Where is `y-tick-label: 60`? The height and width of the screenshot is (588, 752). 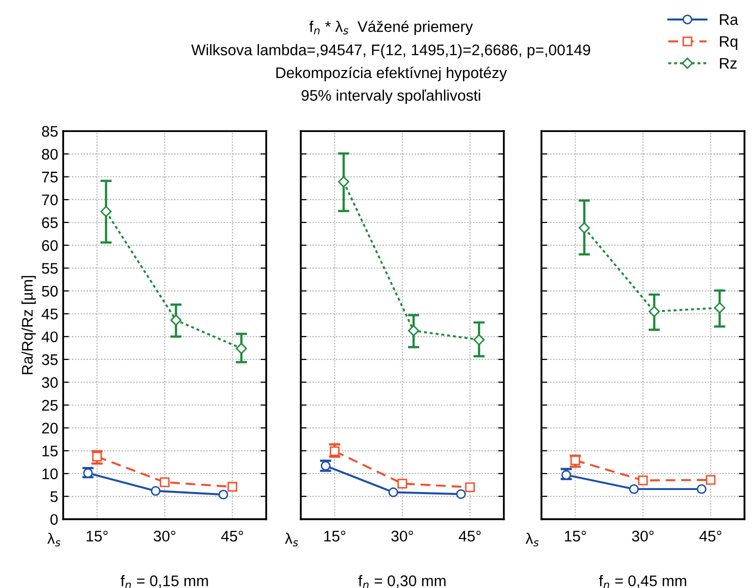
y-tick-label: 60 is located at coordinates (50, 245).